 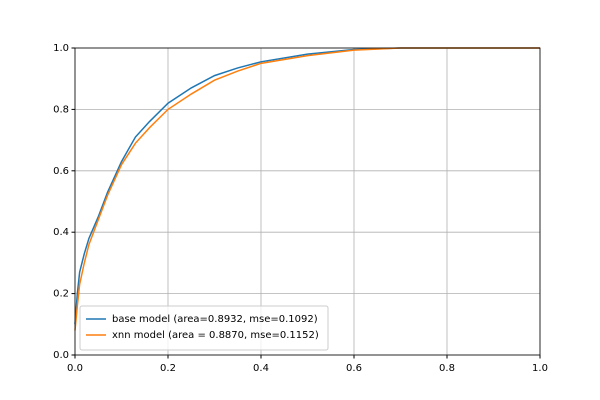 I want to click on legend-label: base model (area=0.8932, mse=0.1092), so click(x=215, y=319).